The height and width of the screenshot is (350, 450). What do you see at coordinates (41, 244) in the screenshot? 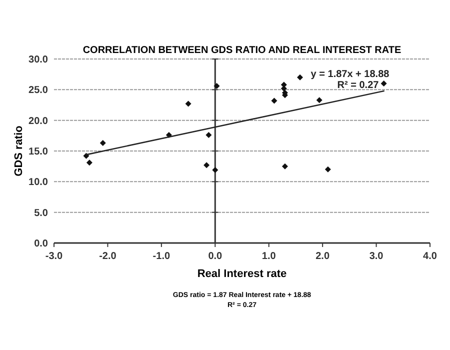
I see `y-tick-label: 0.0` at bounding box center [41, 244].